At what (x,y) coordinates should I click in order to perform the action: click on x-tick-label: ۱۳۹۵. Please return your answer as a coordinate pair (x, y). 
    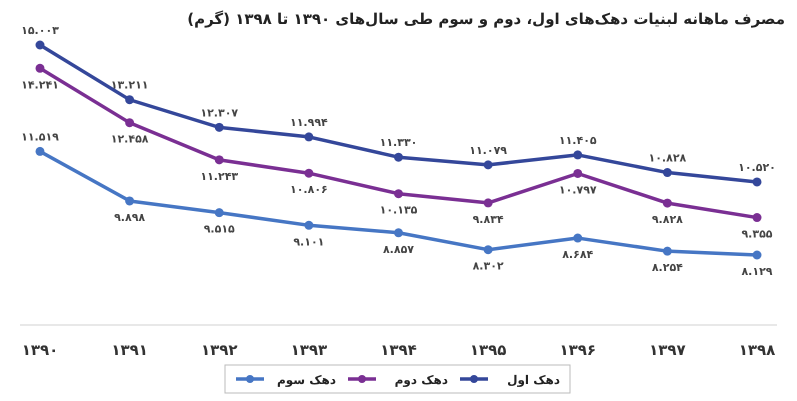
    Looking at the image, I should click on (488, 350).